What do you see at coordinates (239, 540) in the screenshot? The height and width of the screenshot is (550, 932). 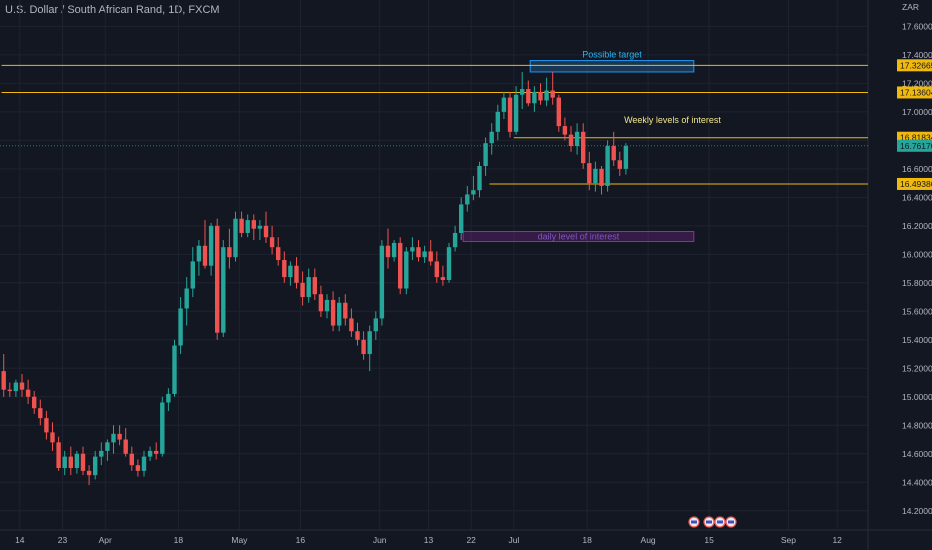 I see `x-tick-label: May` at bounding box center [239, 540].